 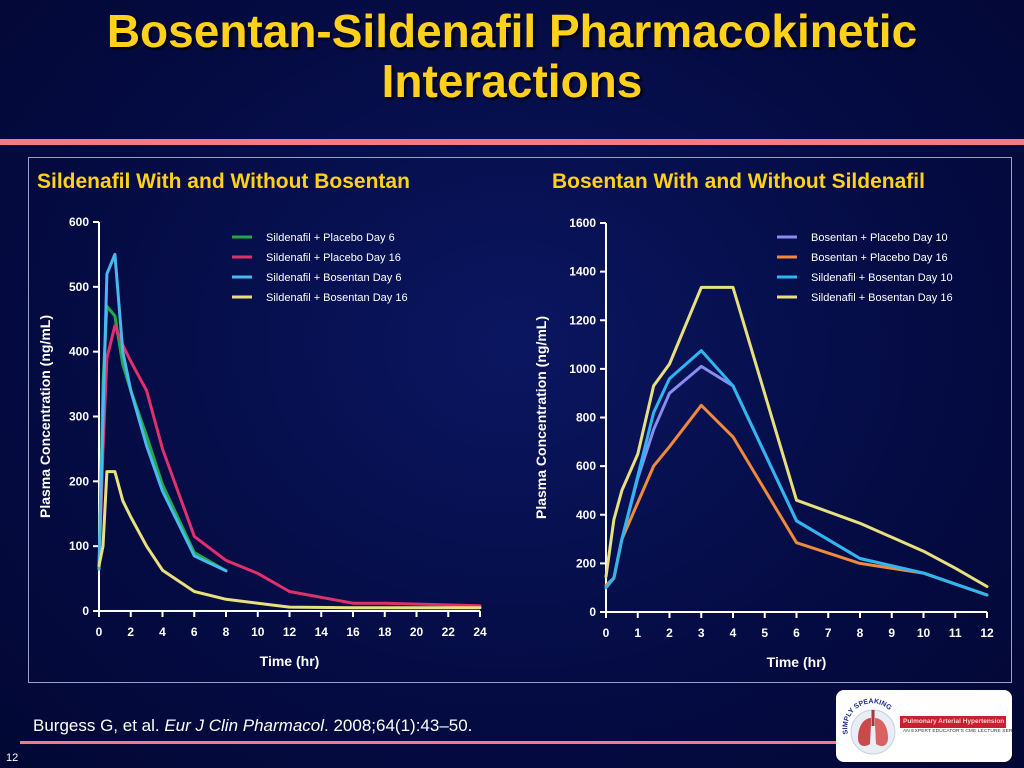 What do you see at coordinates (85, 611) in the screenshot?
I see `chart1-y-tick-label: 0` at bounding box center [85, 611].